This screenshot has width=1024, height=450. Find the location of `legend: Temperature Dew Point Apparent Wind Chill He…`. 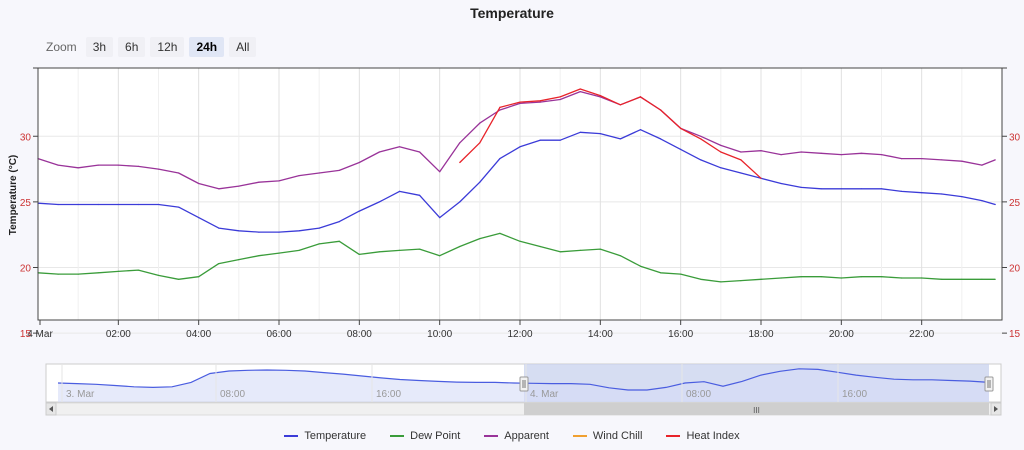

legend: Temperature Dew Point Apparent Wind Chill He… is located at coordinates (512, 436).